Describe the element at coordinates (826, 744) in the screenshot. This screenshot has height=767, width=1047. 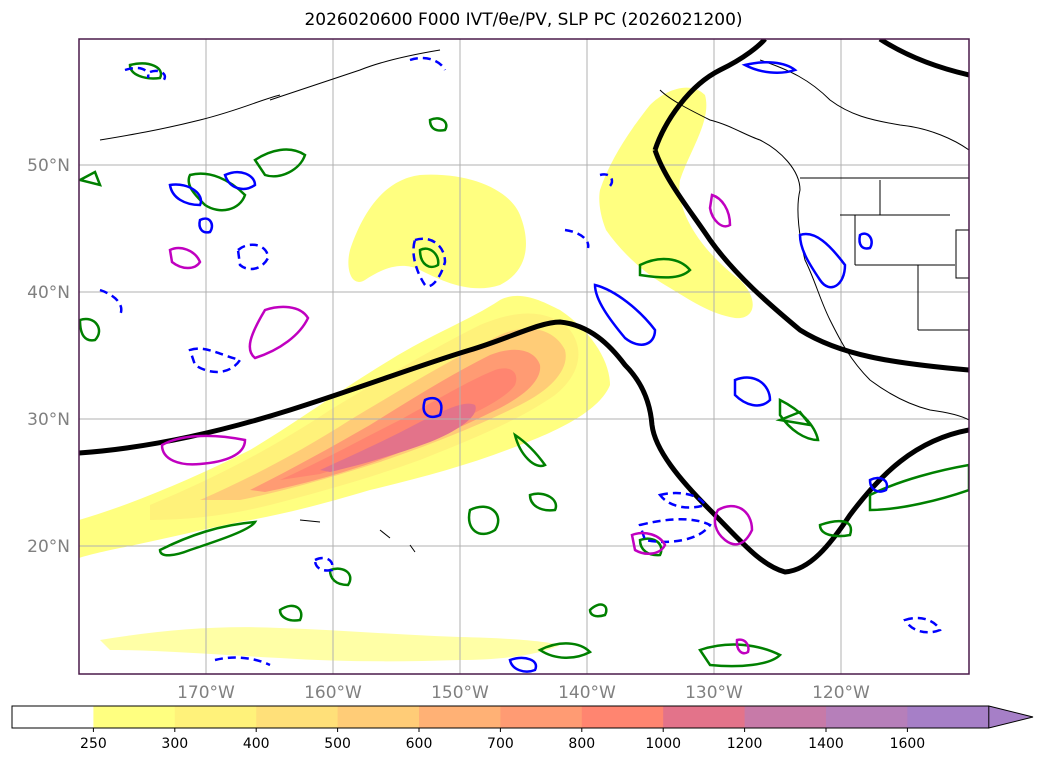
I see `colorbar-tick-label: 1400` at that location.